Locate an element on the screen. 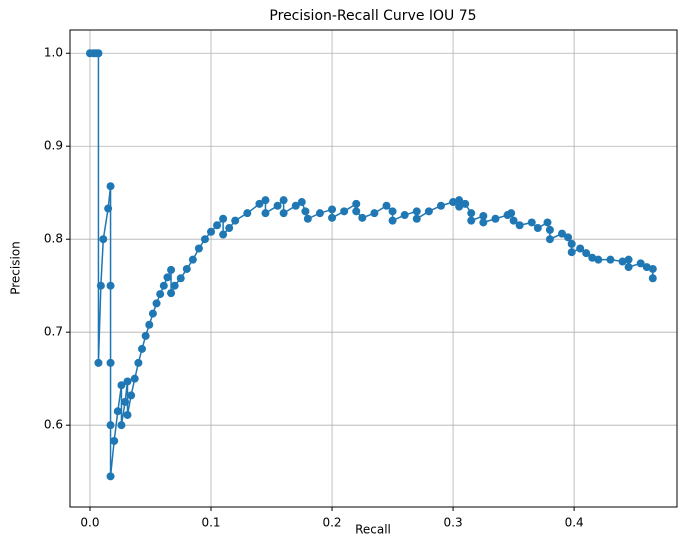 The height and width of the screenshot is (547, 691). x-tick-label: 0.3 is located at coordinates (453, 523).